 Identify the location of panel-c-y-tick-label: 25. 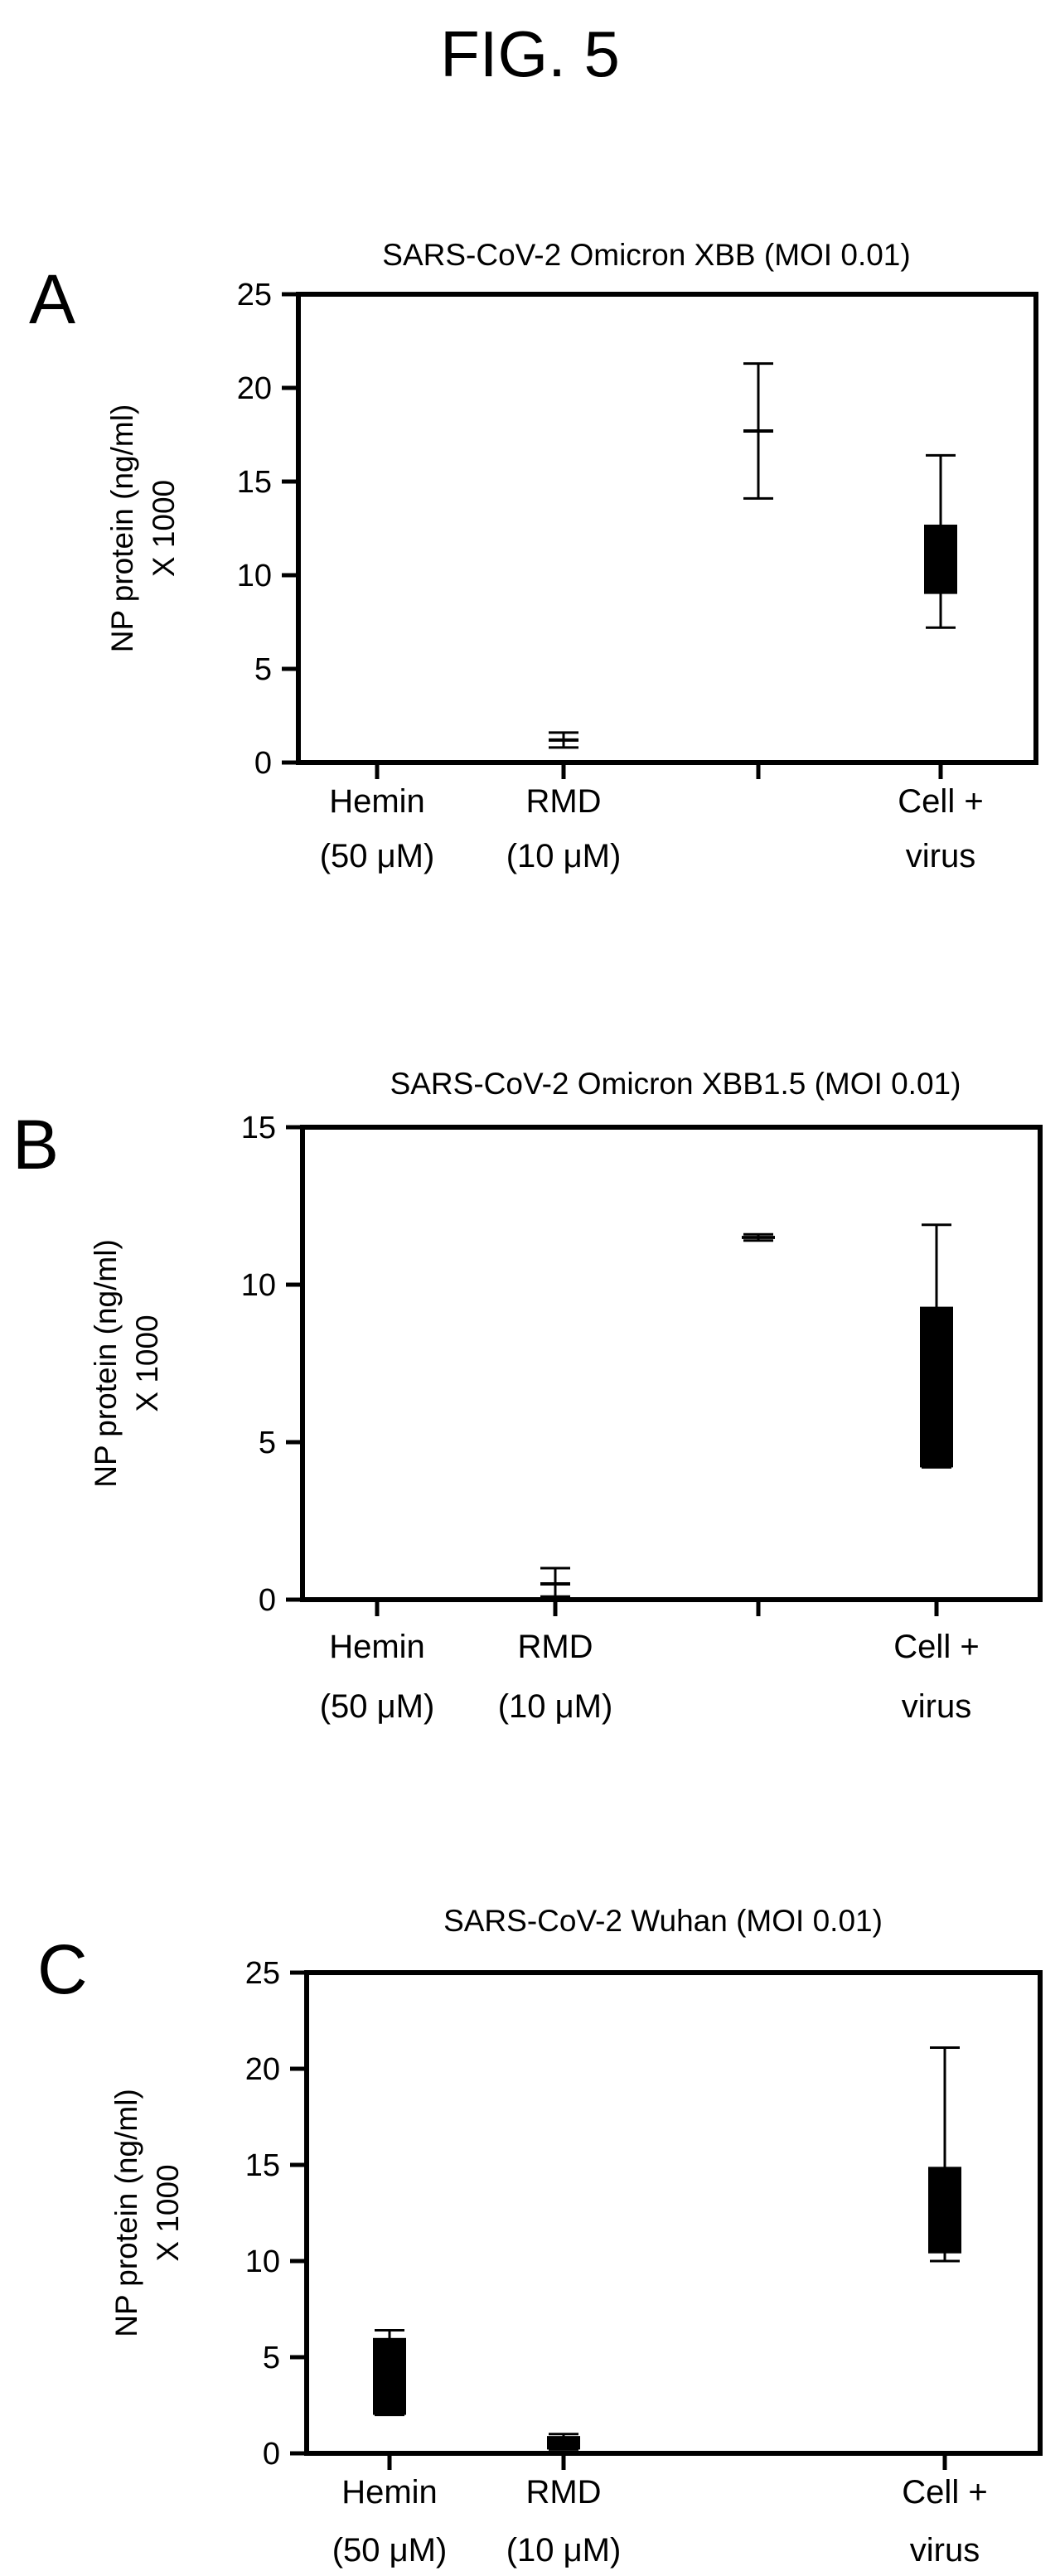
(262, 1973).